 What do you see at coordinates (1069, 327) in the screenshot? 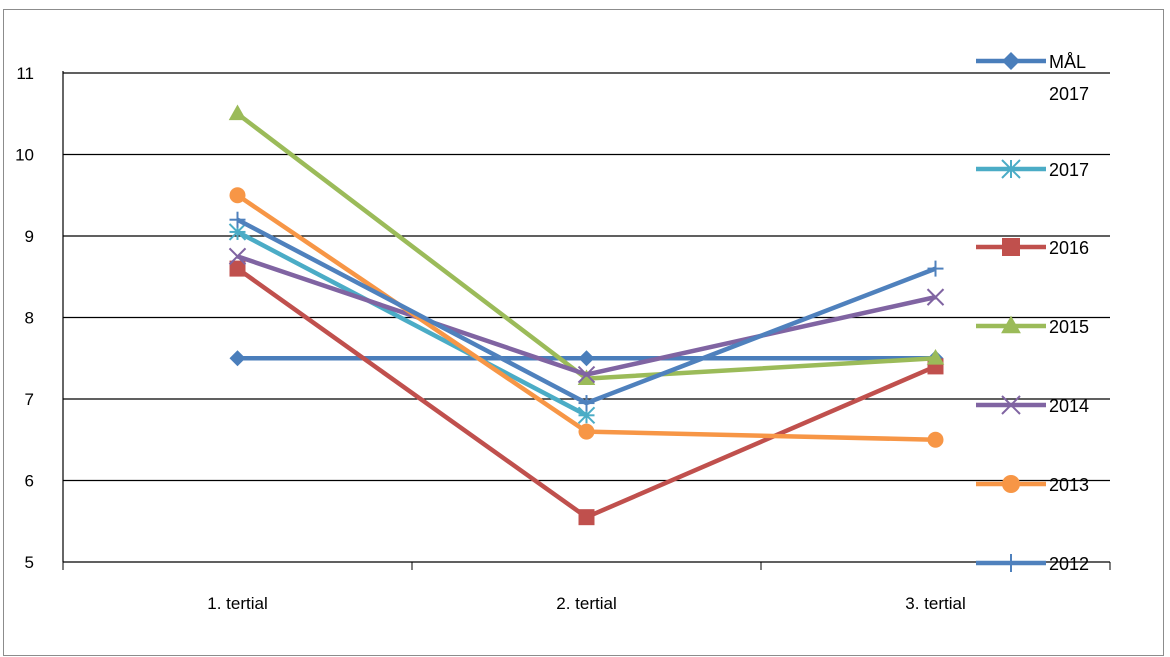
I see `legend-label: 2015` at bounding box center [1069, 327].